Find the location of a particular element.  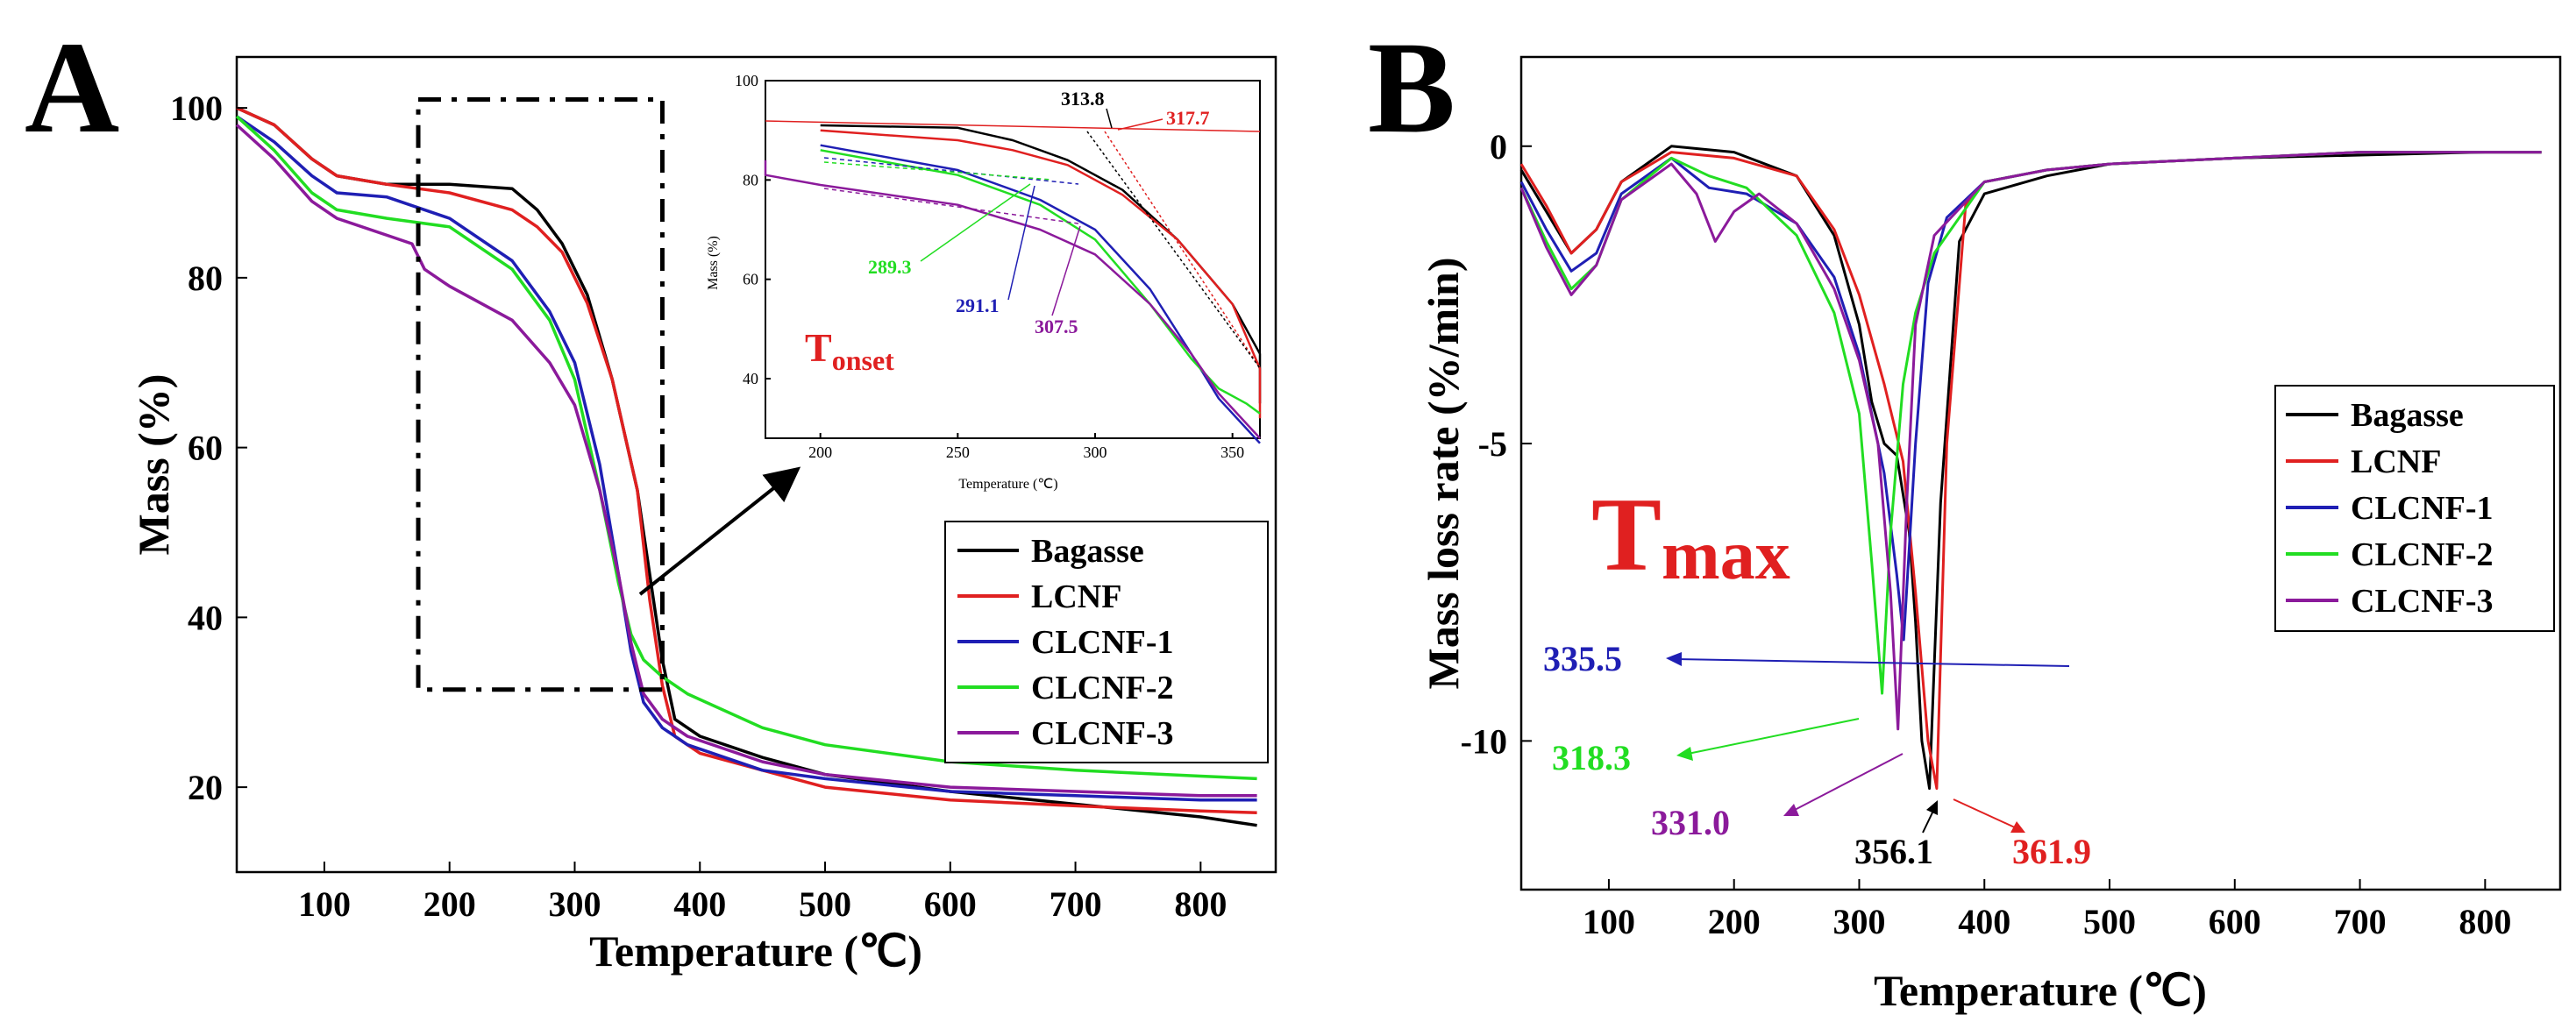

series-line-bagasse is located at coordinates (1041, 264).